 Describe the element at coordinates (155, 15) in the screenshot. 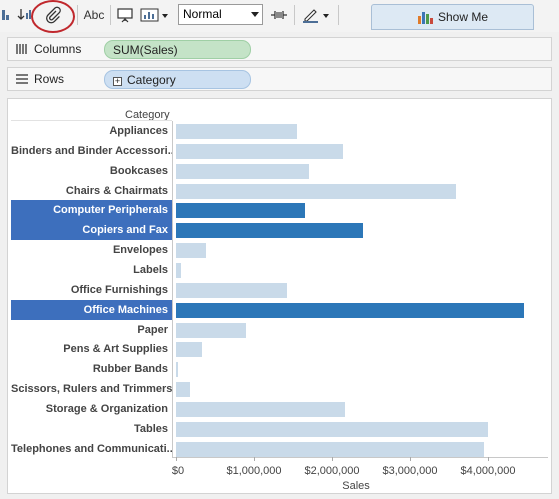

I see `chart-type-icon` at that location.